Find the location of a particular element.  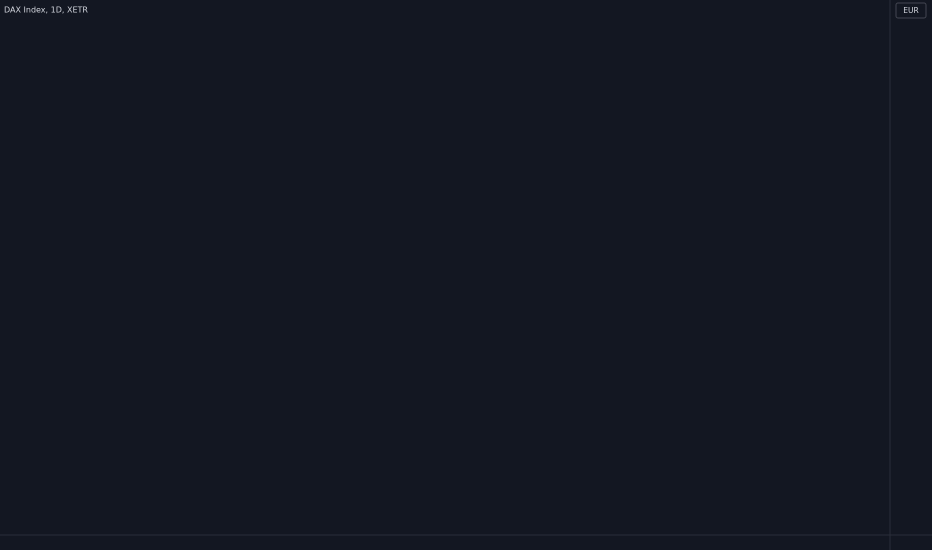

currency-box is located at coordinates (911, 10).